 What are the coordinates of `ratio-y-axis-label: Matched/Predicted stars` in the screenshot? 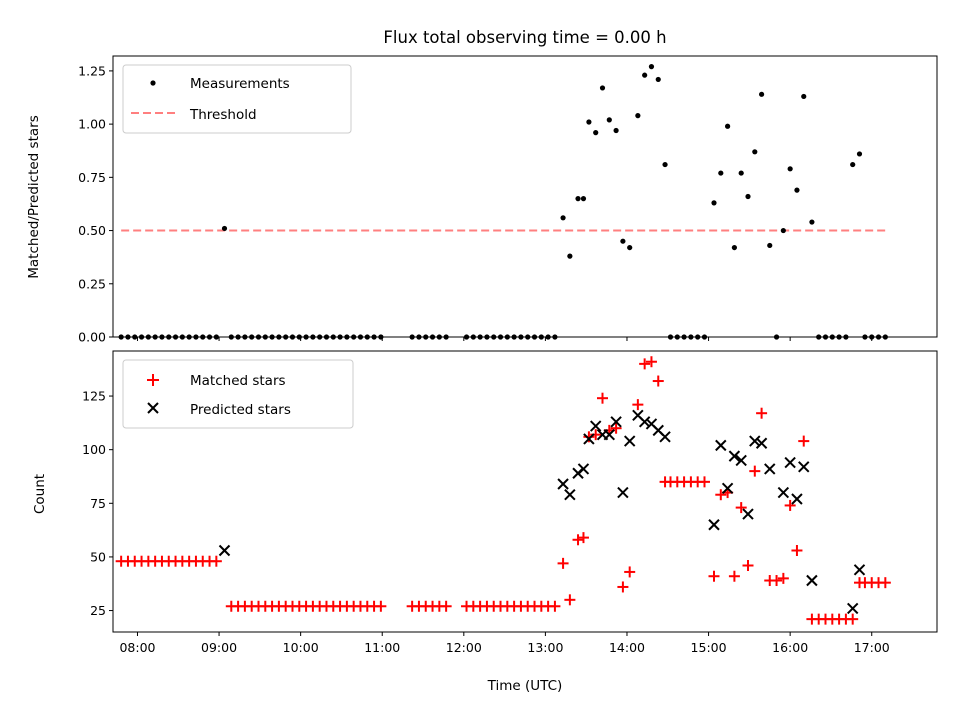 It's located at (34, 196).